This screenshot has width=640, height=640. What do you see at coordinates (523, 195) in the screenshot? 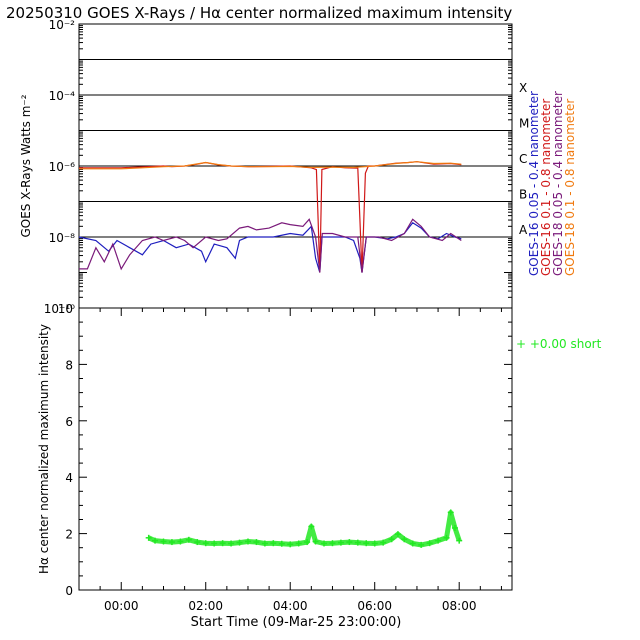
I see `flare-class-label: B` at bounding box center [523, 195].